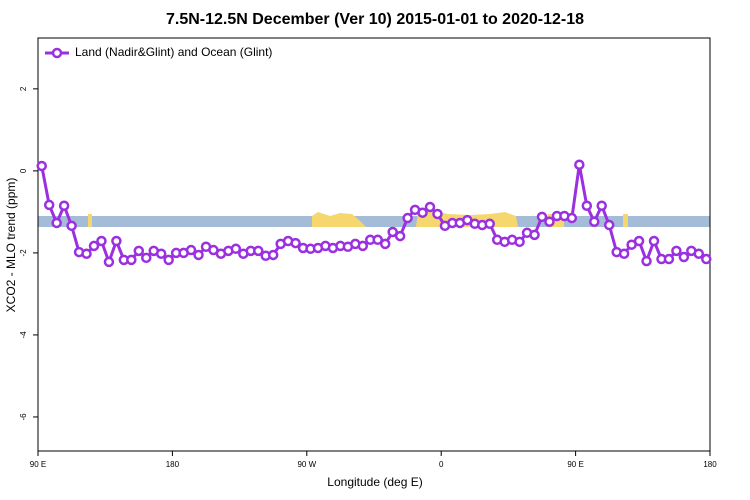 Image resolution: width=750 pixels, height=500 pixels. What do you see at coordinates (173, 52) in the screenshot?
I see `legend-label: Land (Nadir&Glint) and Ocean (Glint)` at bounding box center [173, 52].